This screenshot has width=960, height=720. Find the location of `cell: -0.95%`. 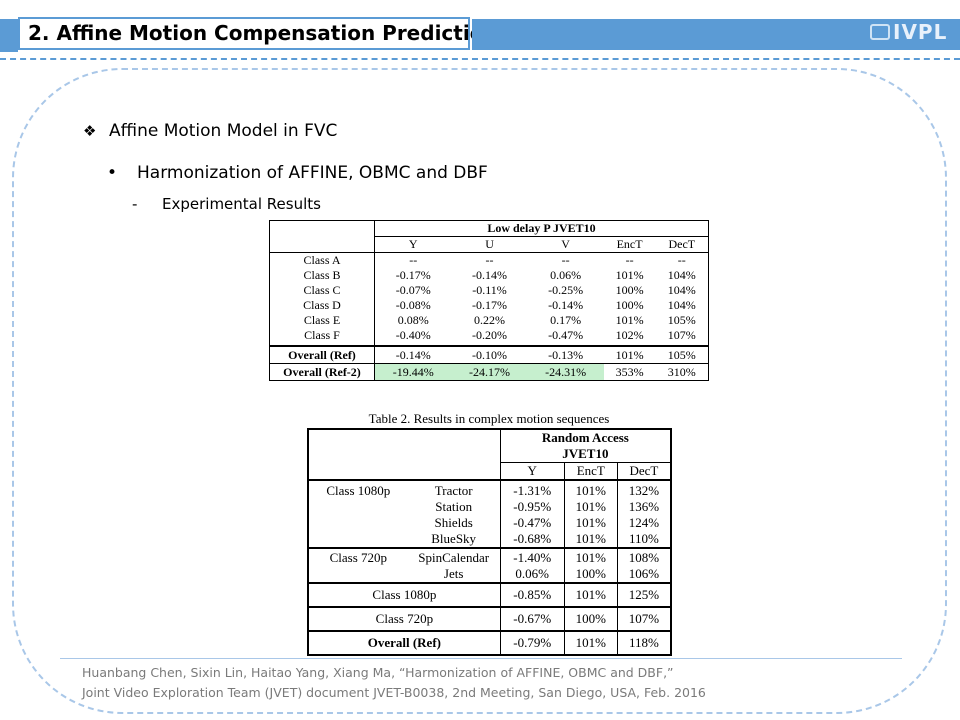

cell: -0.95% is located at coordinates (532, 507).